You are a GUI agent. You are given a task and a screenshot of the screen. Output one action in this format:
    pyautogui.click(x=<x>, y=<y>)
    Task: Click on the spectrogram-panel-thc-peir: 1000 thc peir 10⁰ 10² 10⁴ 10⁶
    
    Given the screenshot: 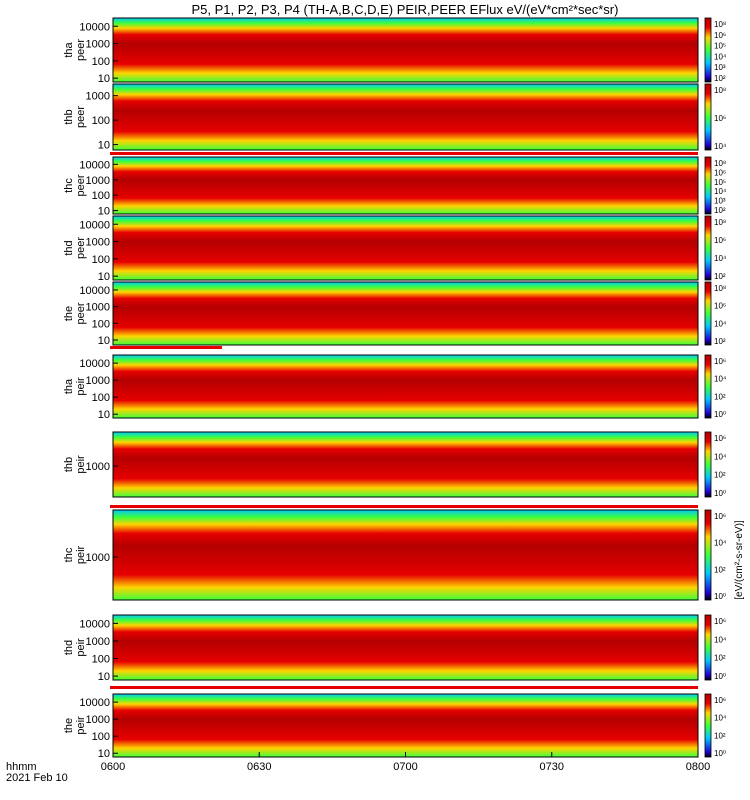 What is the action you would take?
    pyautogui.click(x=395, y=555)
    